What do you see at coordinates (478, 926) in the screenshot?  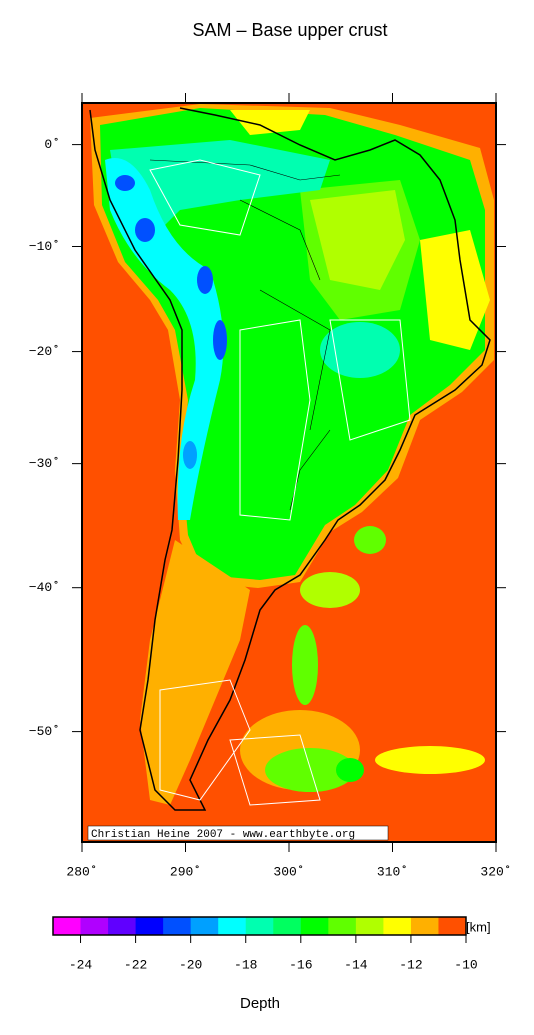 I see `colorbar-unit: [km]` at bounding box center [478, 926].